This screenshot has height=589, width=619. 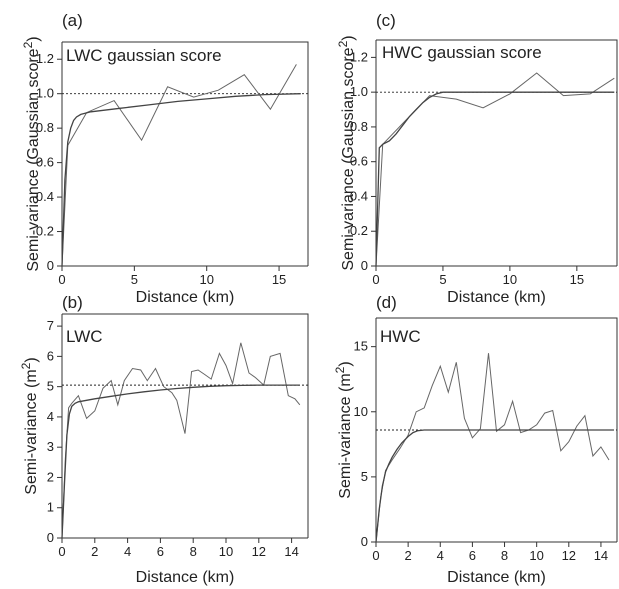 I want to click on x-axis-label-d: Distance (km), so click(x=496, y=577).